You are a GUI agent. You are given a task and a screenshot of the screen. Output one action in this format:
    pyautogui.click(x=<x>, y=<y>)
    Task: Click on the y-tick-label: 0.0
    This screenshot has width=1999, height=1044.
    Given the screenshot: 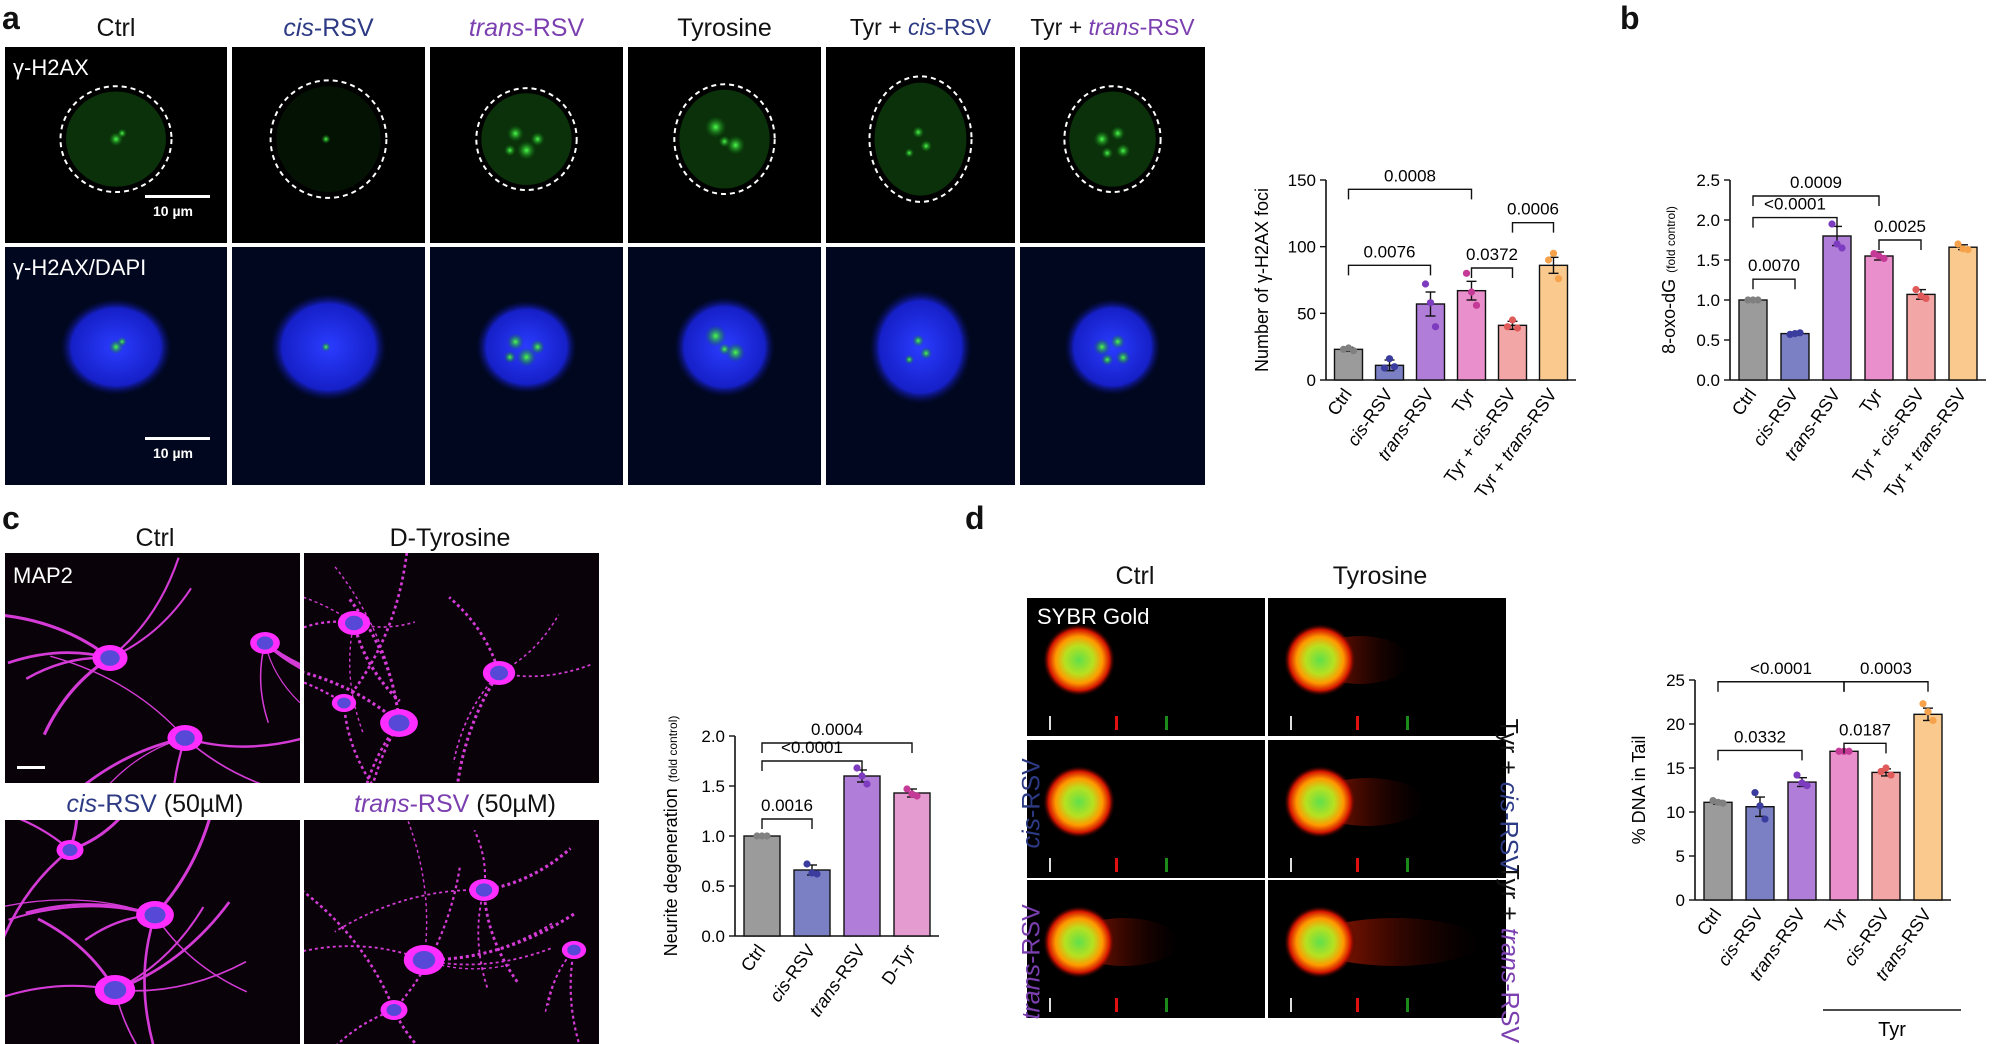 What is the action you would take?
    pyautogui.click(x=713, y=936)
    